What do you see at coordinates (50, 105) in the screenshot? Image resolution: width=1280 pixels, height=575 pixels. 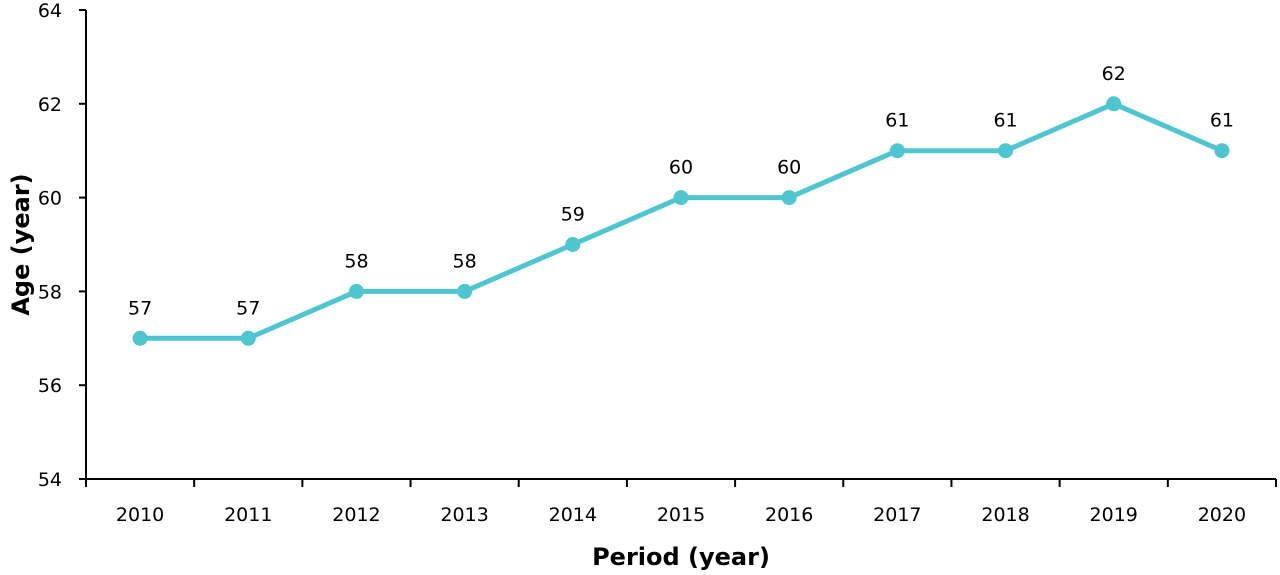 I see `y-tick-label: 62` at bounding box center [50, 105].